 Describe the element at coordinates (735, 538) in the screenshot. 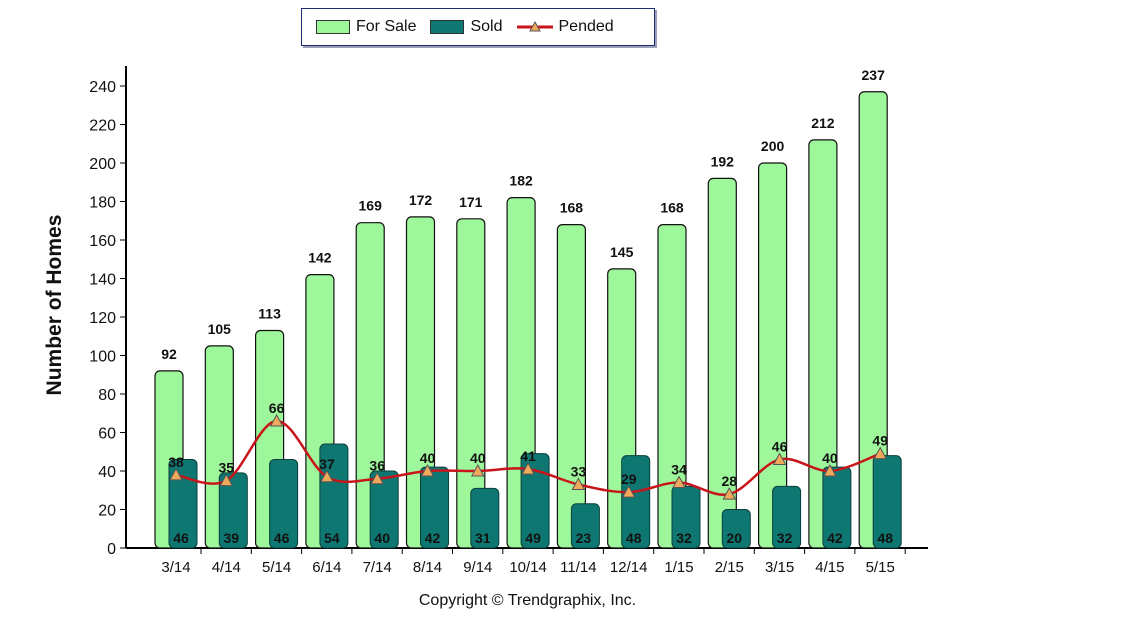

I see `sold-data-label: 20` at that location.